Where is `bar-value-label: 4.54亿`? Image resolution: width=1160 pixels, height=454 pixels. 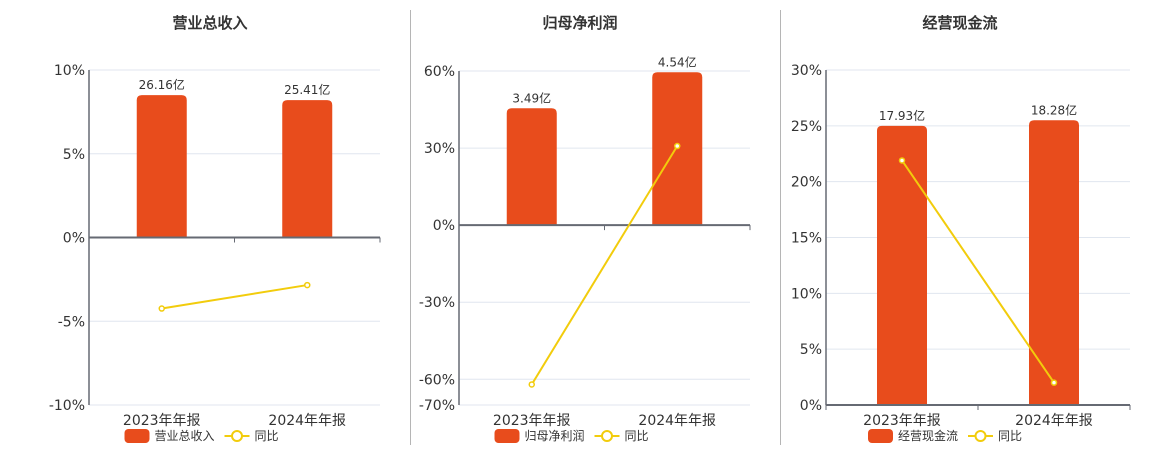 bar-value-label: 4.54亿 is located at coordinates (677, 61).